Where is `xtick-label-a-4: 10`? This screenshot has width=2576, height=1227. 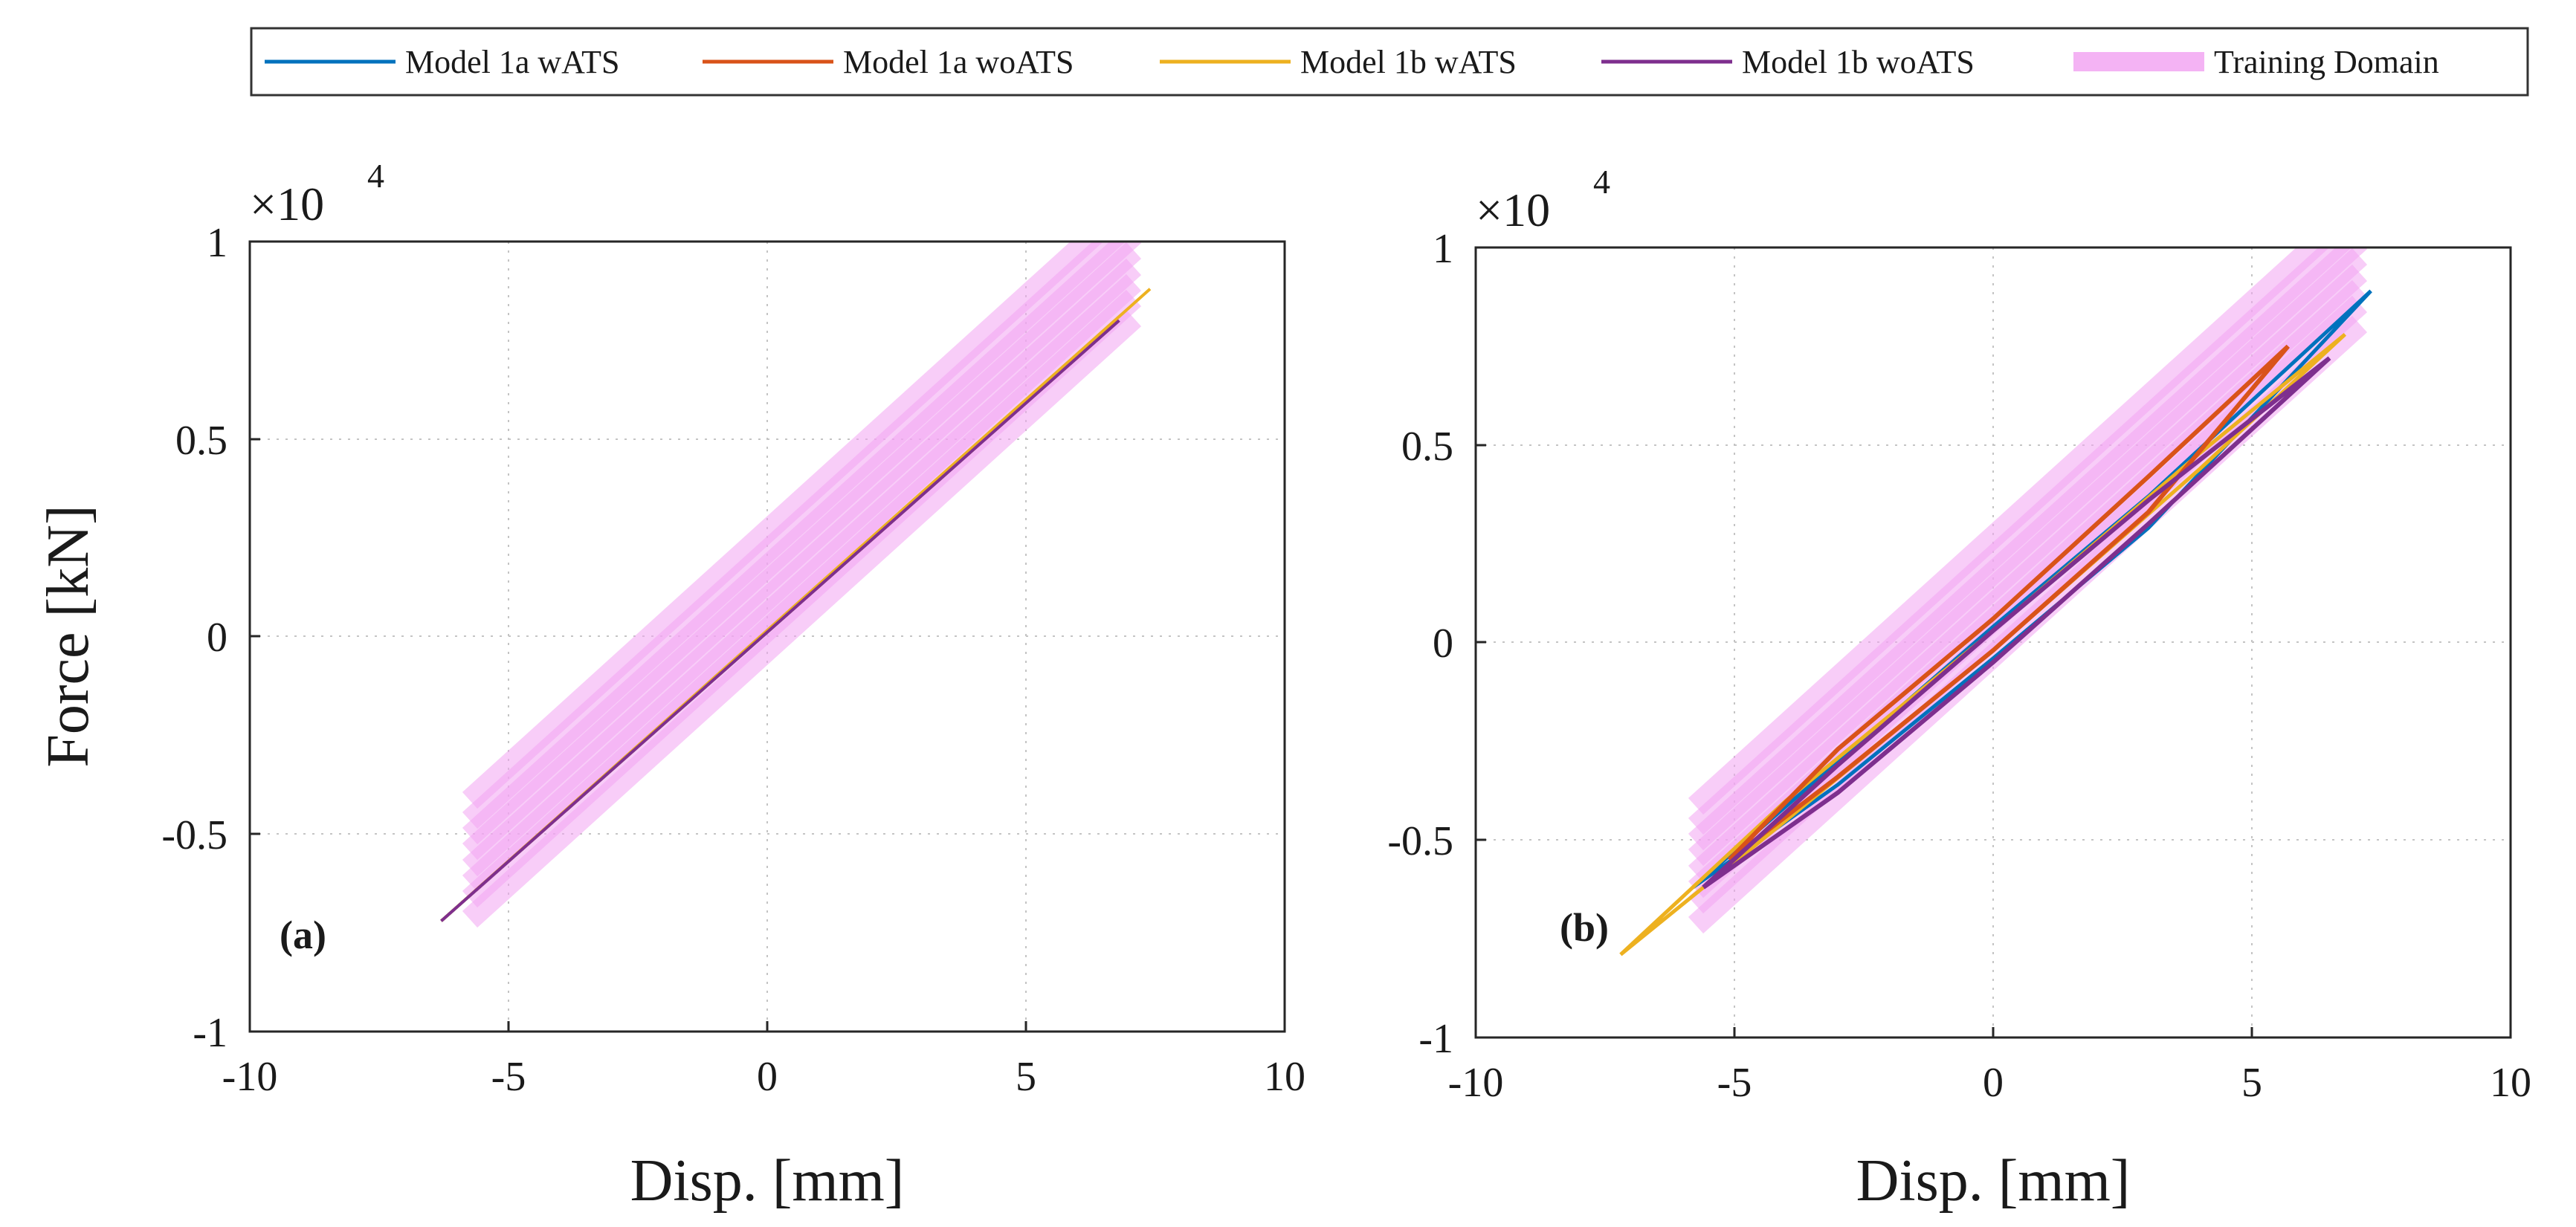
xtick-label-a-4: 10 is located at coordinates (1284, 1077).